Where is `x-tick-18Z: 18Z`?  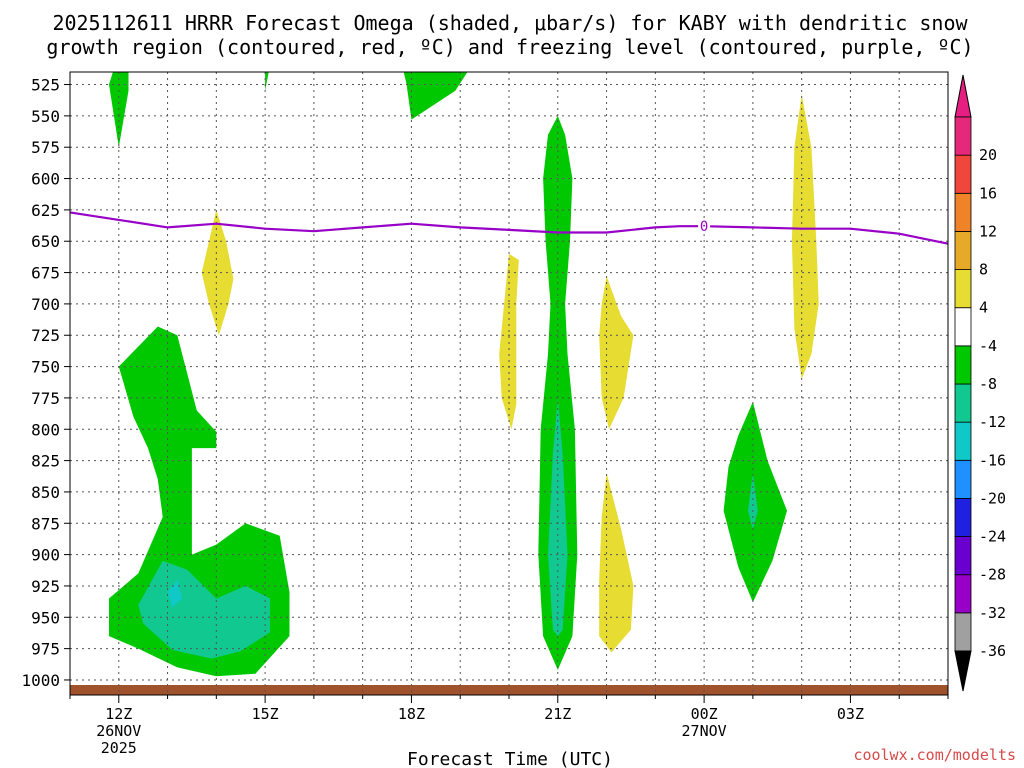
x-tick-18Z: 18Z is located at coordinates (411, 714).